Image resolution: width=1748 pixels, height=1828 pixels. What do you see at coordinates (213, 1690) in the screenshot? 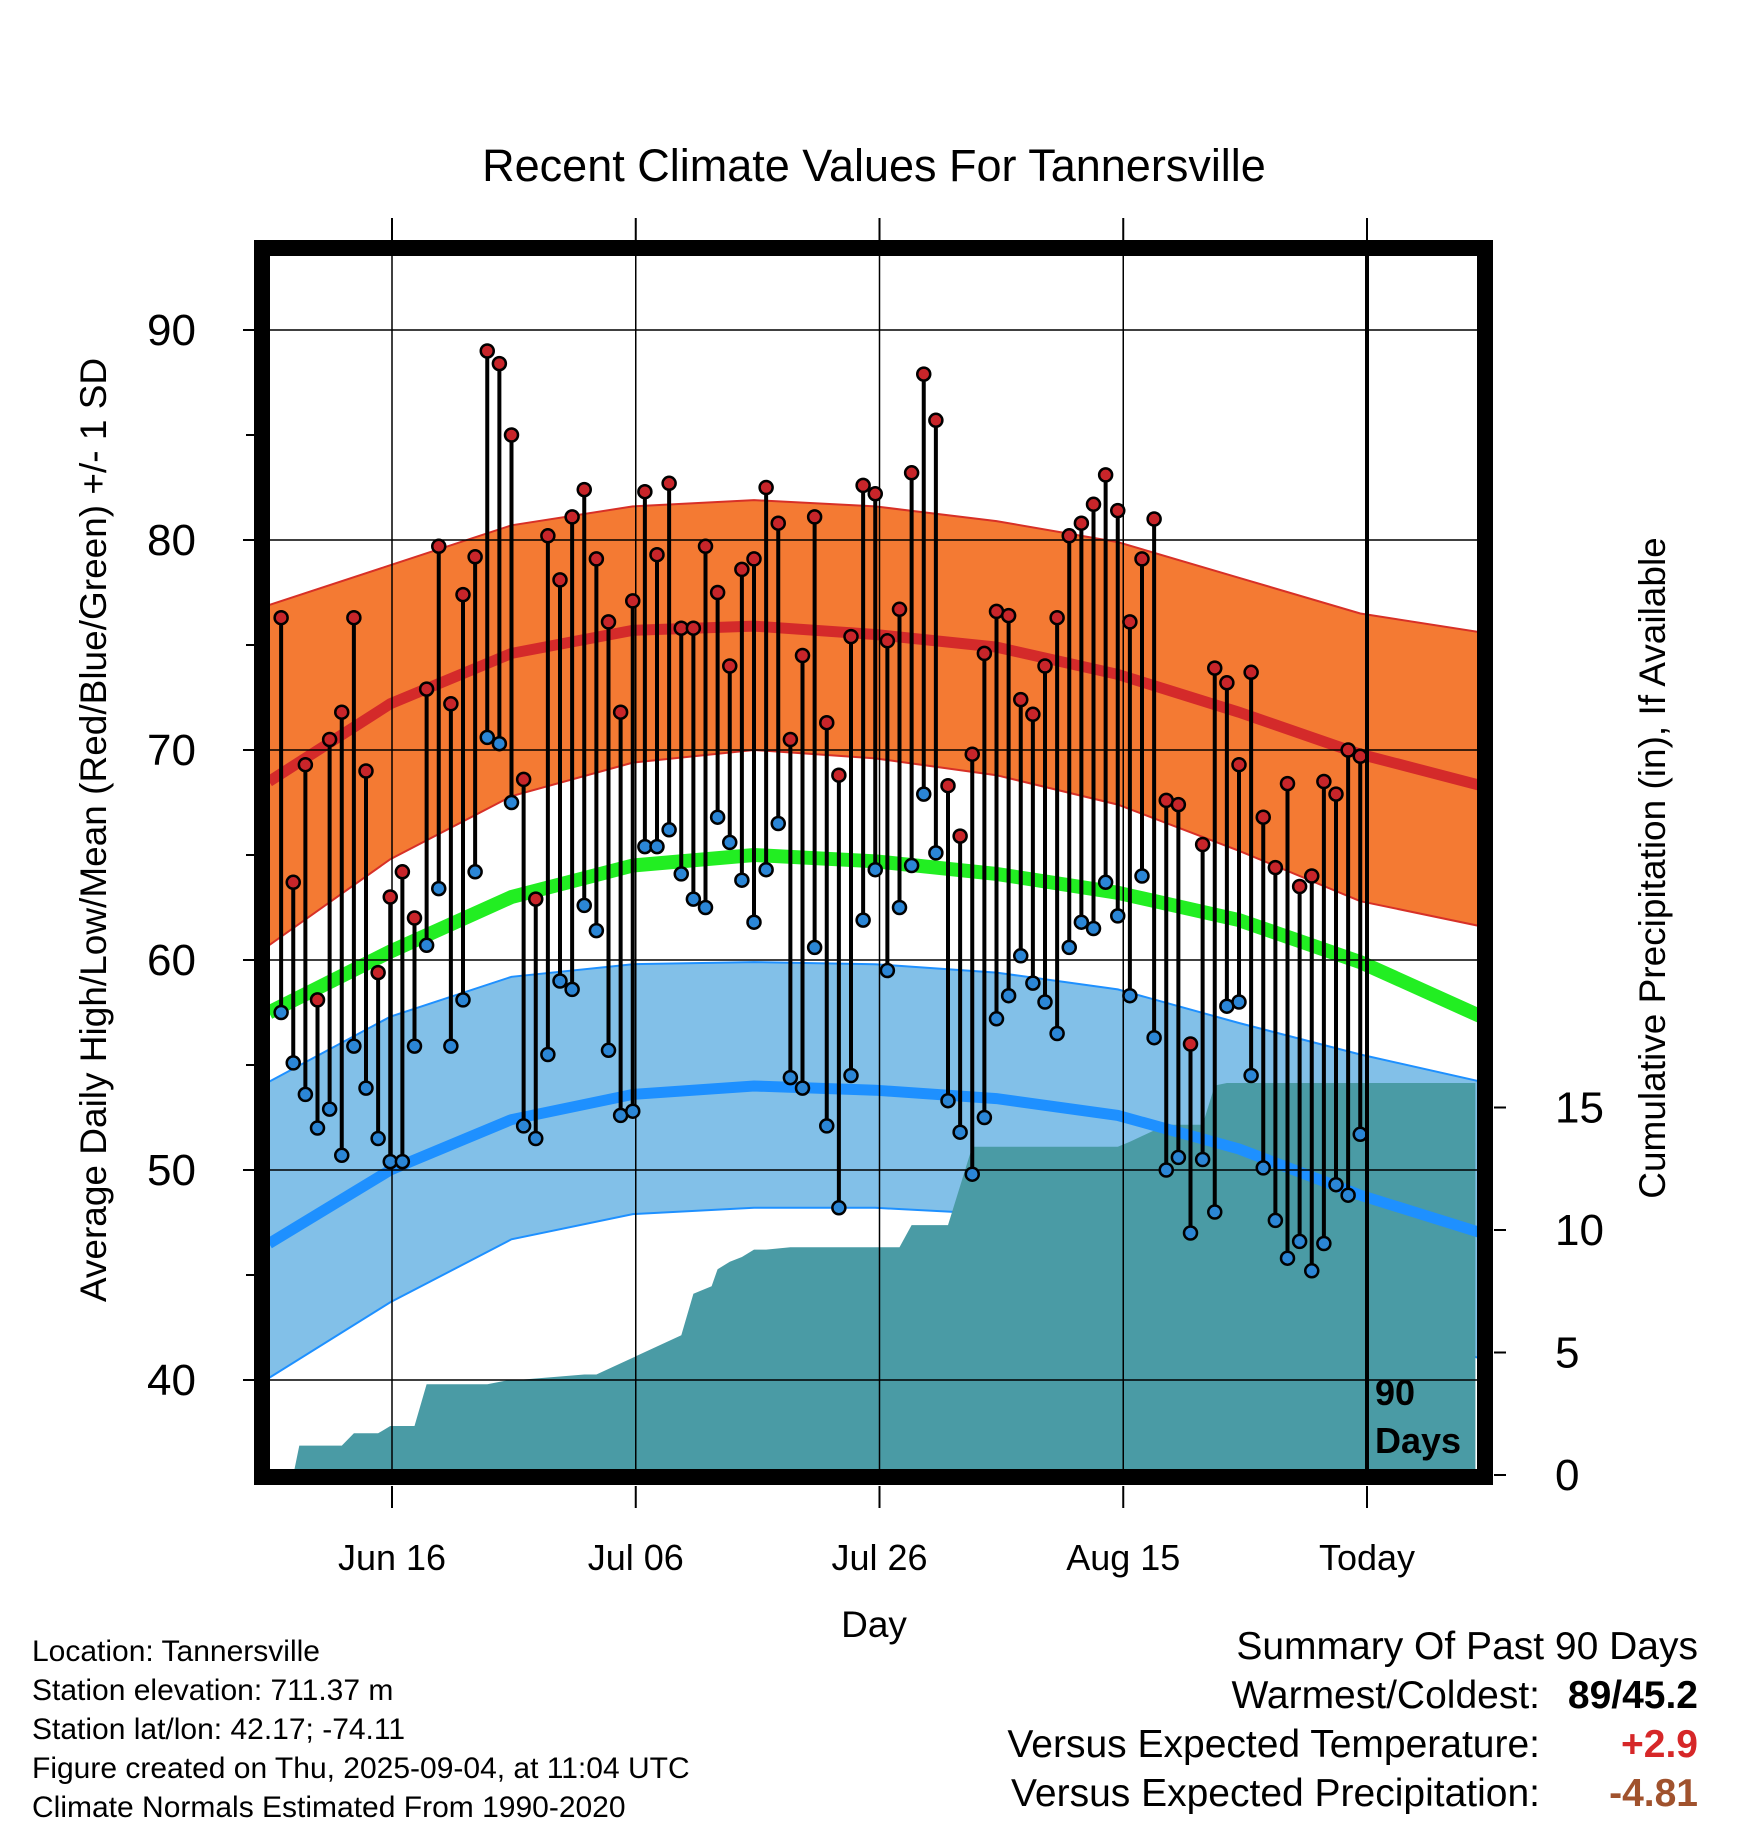
I see `elevation-text: Station elevation: 711.37 m` at bounding box center [213, 1690].